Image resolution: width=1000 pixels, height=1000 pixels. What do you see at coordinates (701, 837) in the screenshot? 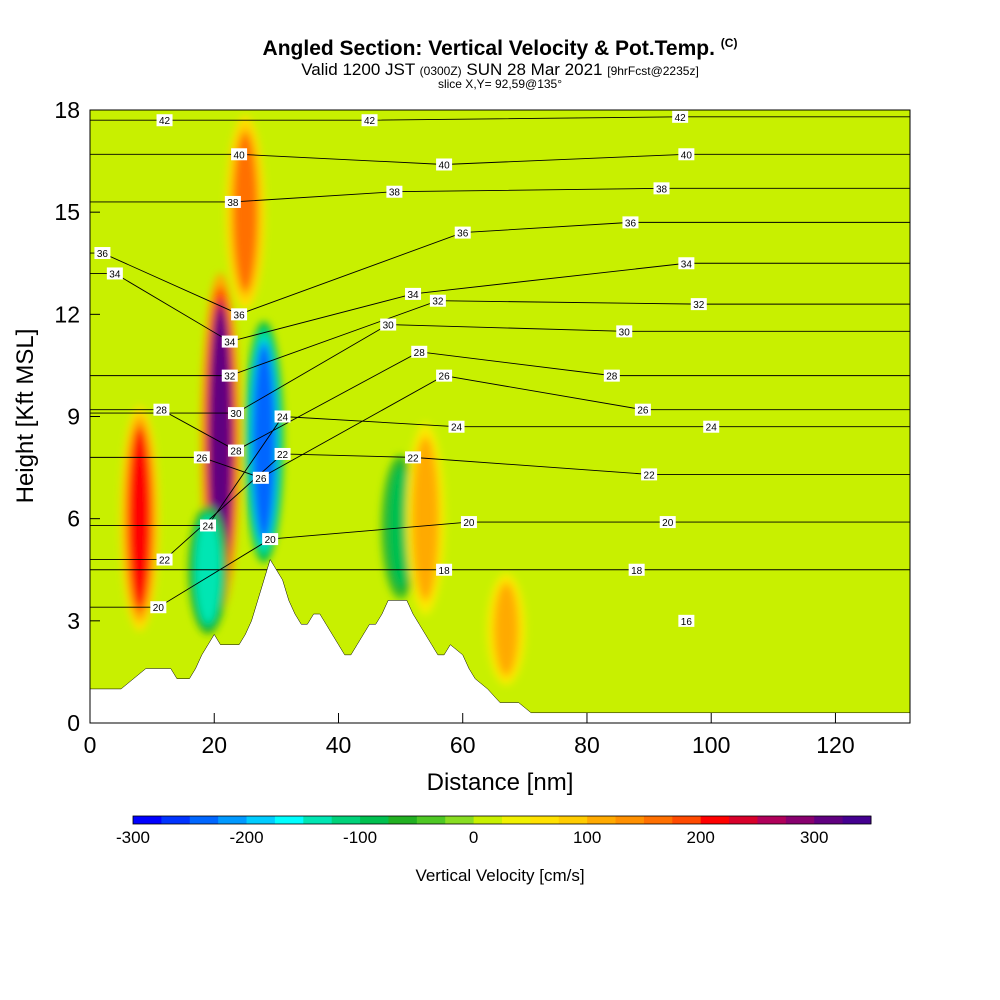
I see `colorbar-tick-label: 200` at bounding box center [701, 837].